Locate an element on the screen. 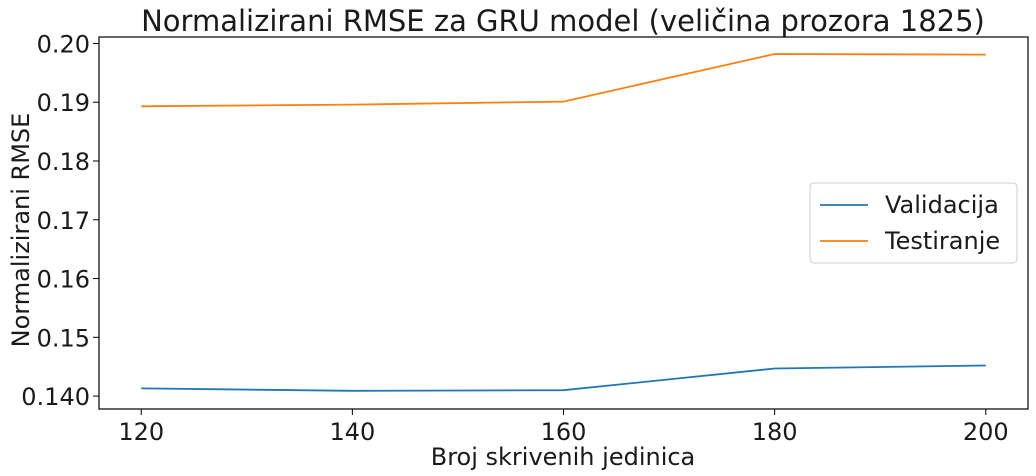  series-line-validacija is located at coordinates (563, 378).